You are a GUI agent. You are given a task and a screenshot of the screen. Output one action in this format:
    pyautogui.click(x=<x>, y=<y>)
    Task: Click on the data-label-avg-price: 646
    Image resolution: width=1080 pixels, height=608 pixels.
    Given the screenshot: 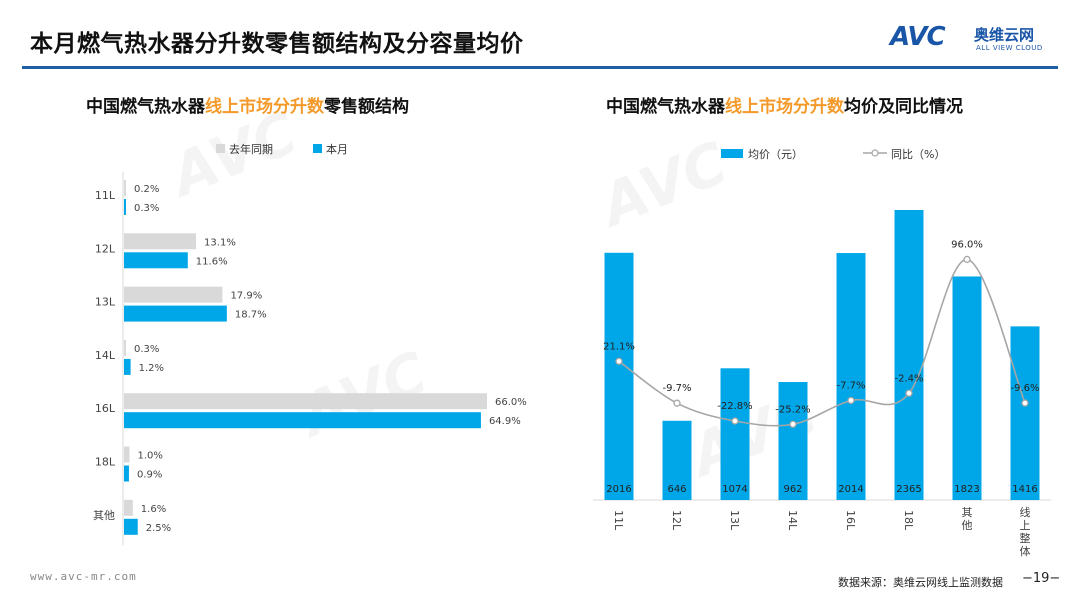 What is the action you would take?
    pyautogui.click(x=676, y=489)
    